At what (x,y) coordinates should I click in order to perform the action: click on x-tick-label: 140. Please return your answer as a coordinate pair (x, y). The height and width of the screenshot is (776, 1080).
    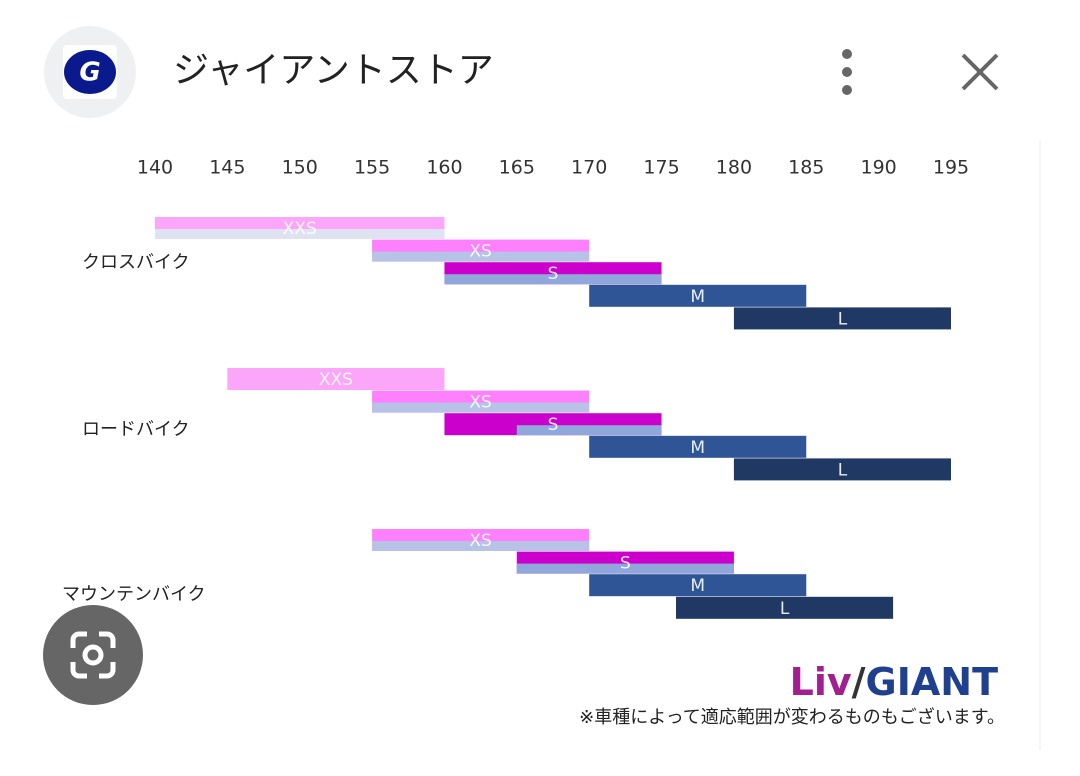
    Looking at the image, I should click on (155, 168).